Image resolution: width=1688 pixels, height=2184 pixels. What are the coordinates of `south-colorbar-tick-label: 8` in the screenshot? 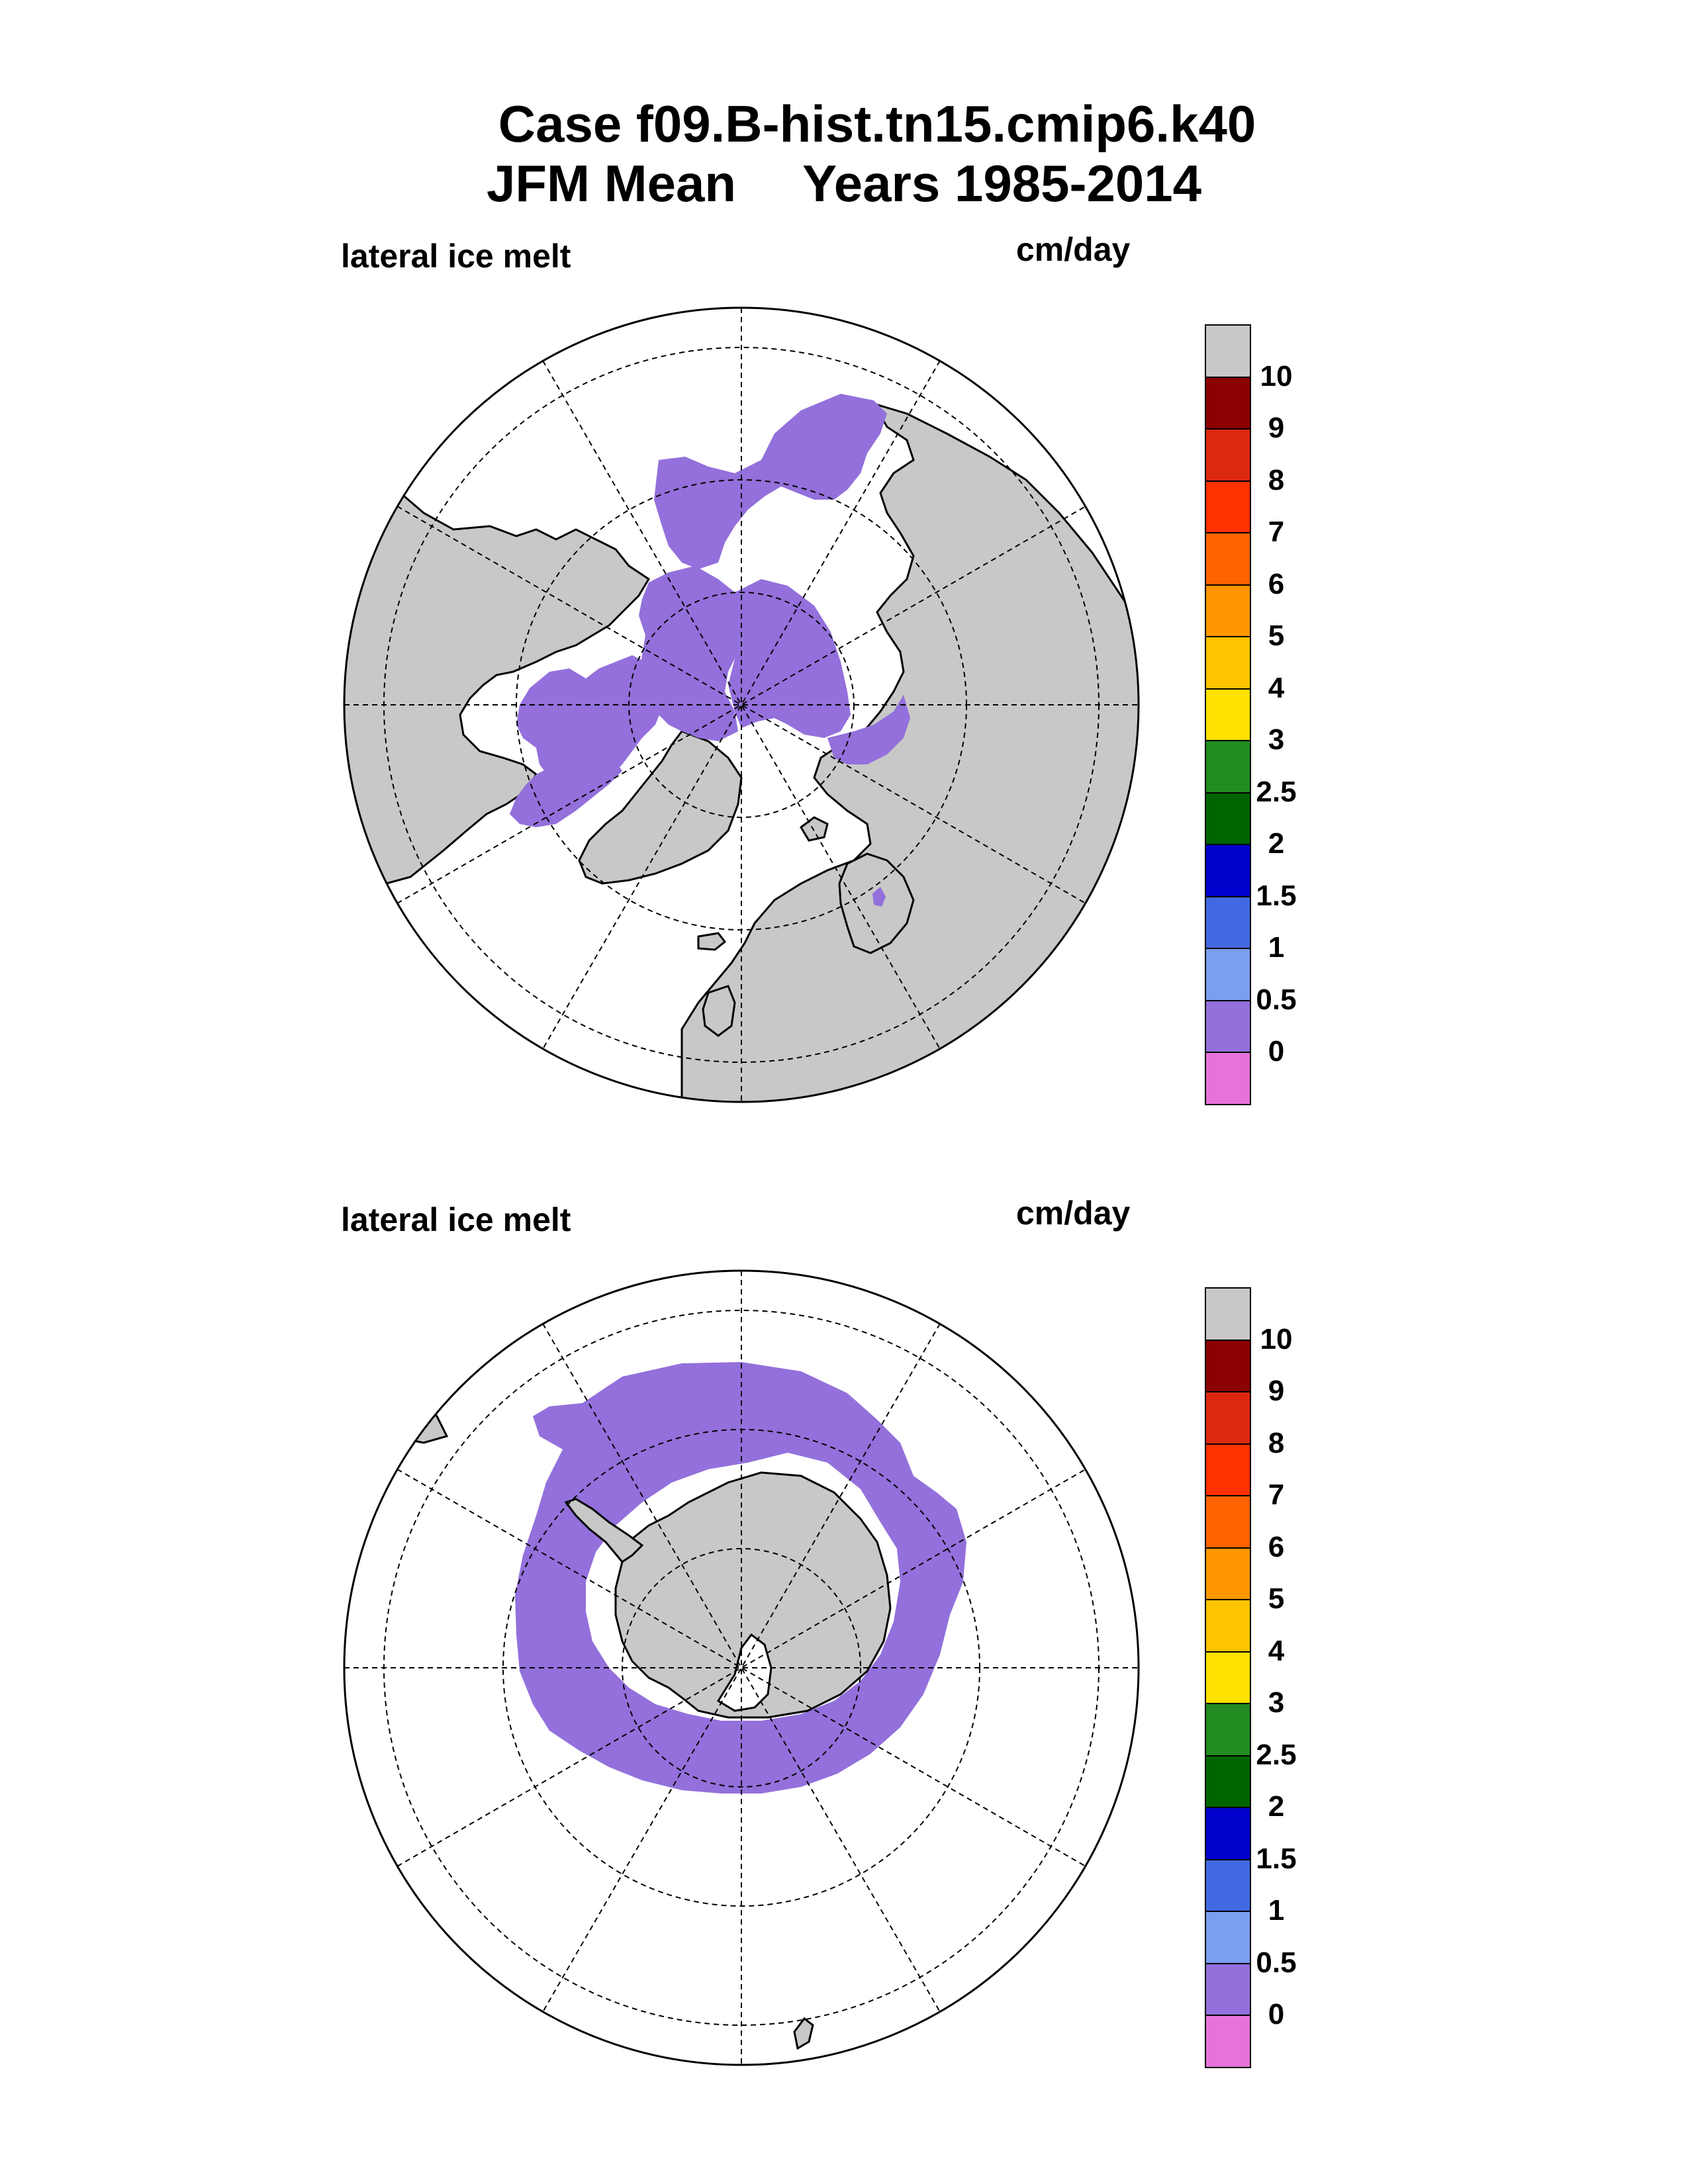 It's located at (1276, 1442).